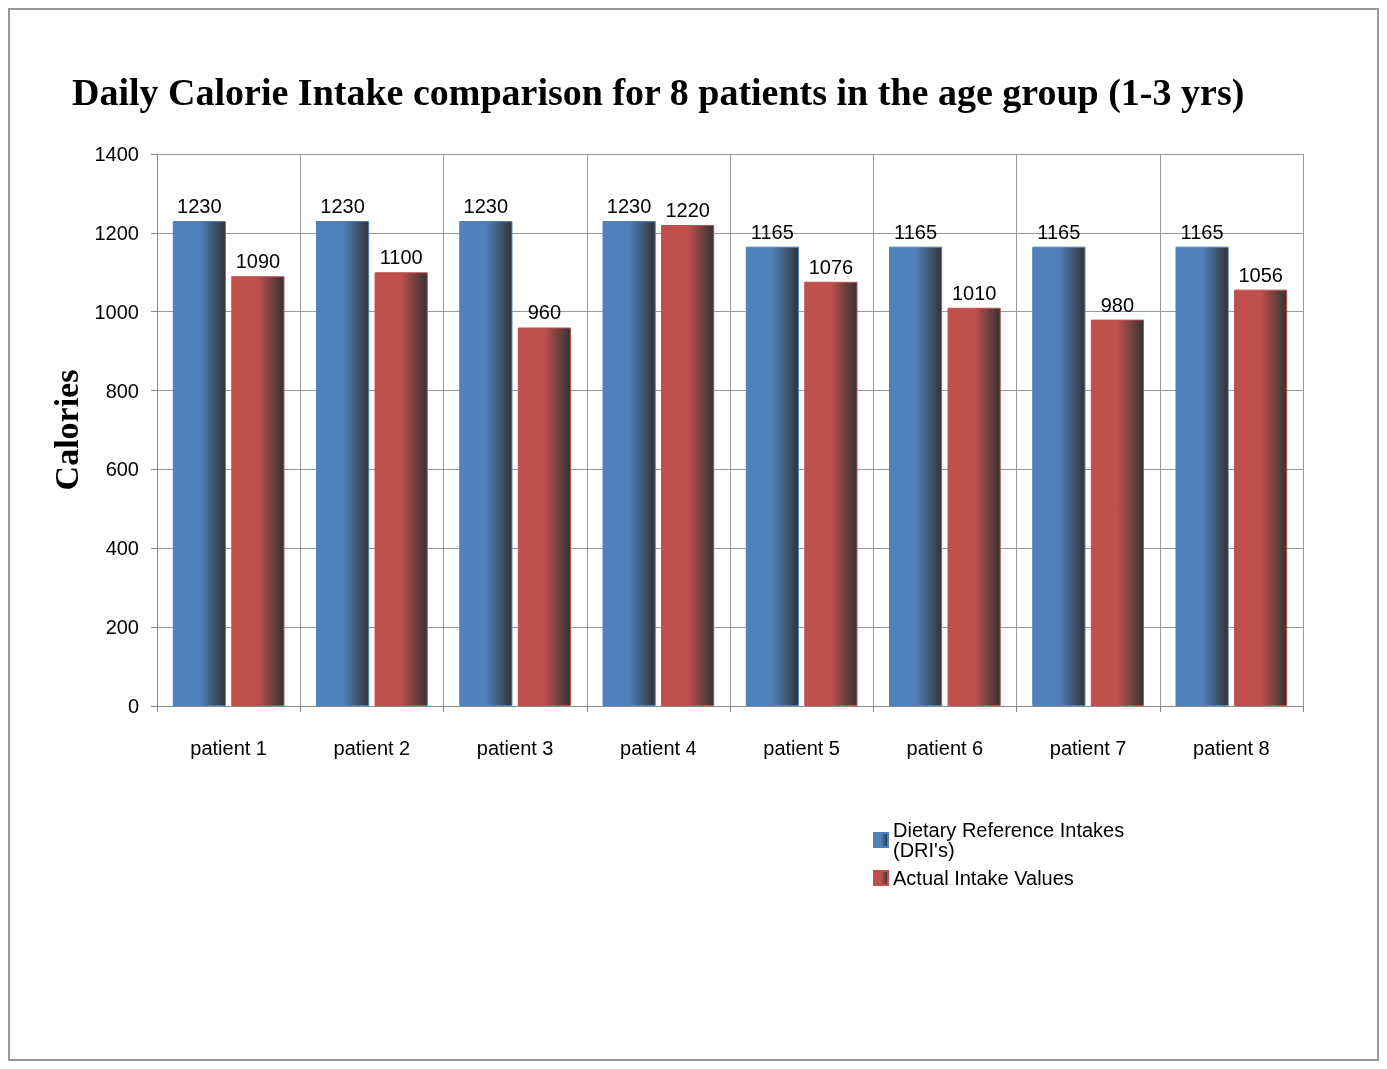 The image size is (1387, 1069). I want to click on data-label: 1056, so click(1260, 274).